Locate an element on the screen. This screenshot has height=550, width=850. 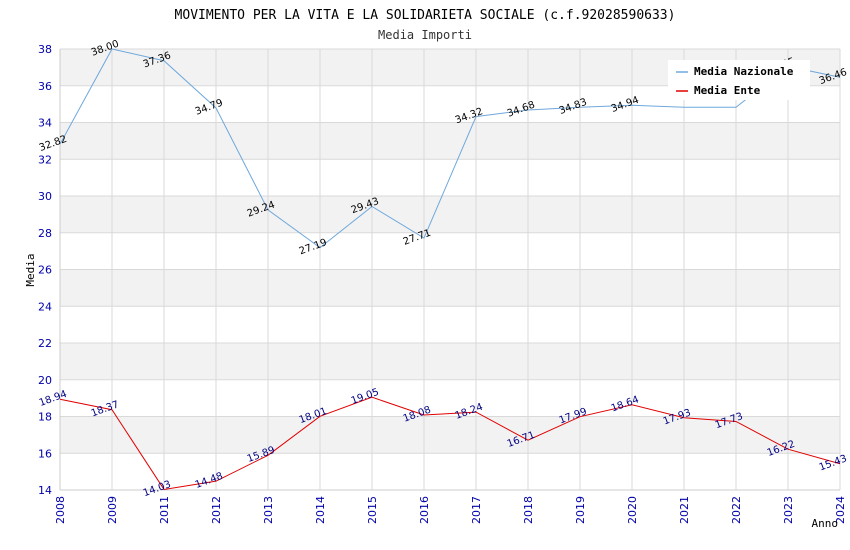
legend-label-media-ente: Media Ente is located at coordinates (727, 90).